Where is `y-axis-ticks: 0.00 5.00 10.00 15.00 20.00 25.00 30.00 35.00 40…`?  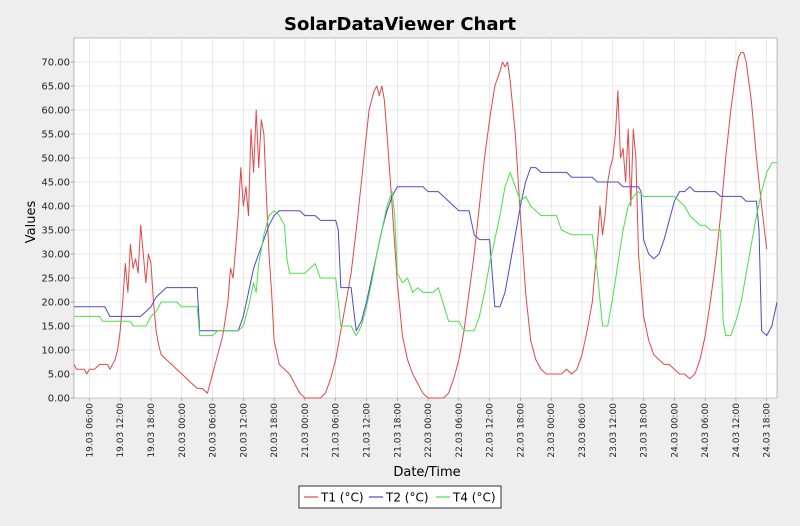 y-axis-ticks: 0.00 5.00 10.00 15.00 20.00 25.00 30.00 35.00 40… is located at coordinates (57, 231).